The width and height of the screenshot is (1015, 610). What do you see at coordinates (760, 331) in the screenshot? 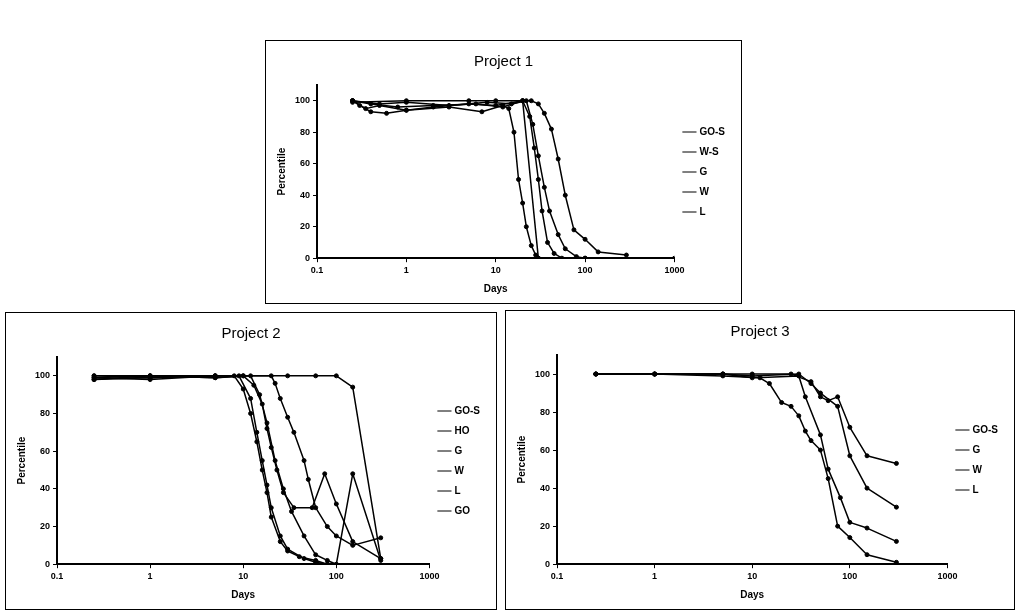
I see `chart-title: Project 3` at bounding box center [760, 331].